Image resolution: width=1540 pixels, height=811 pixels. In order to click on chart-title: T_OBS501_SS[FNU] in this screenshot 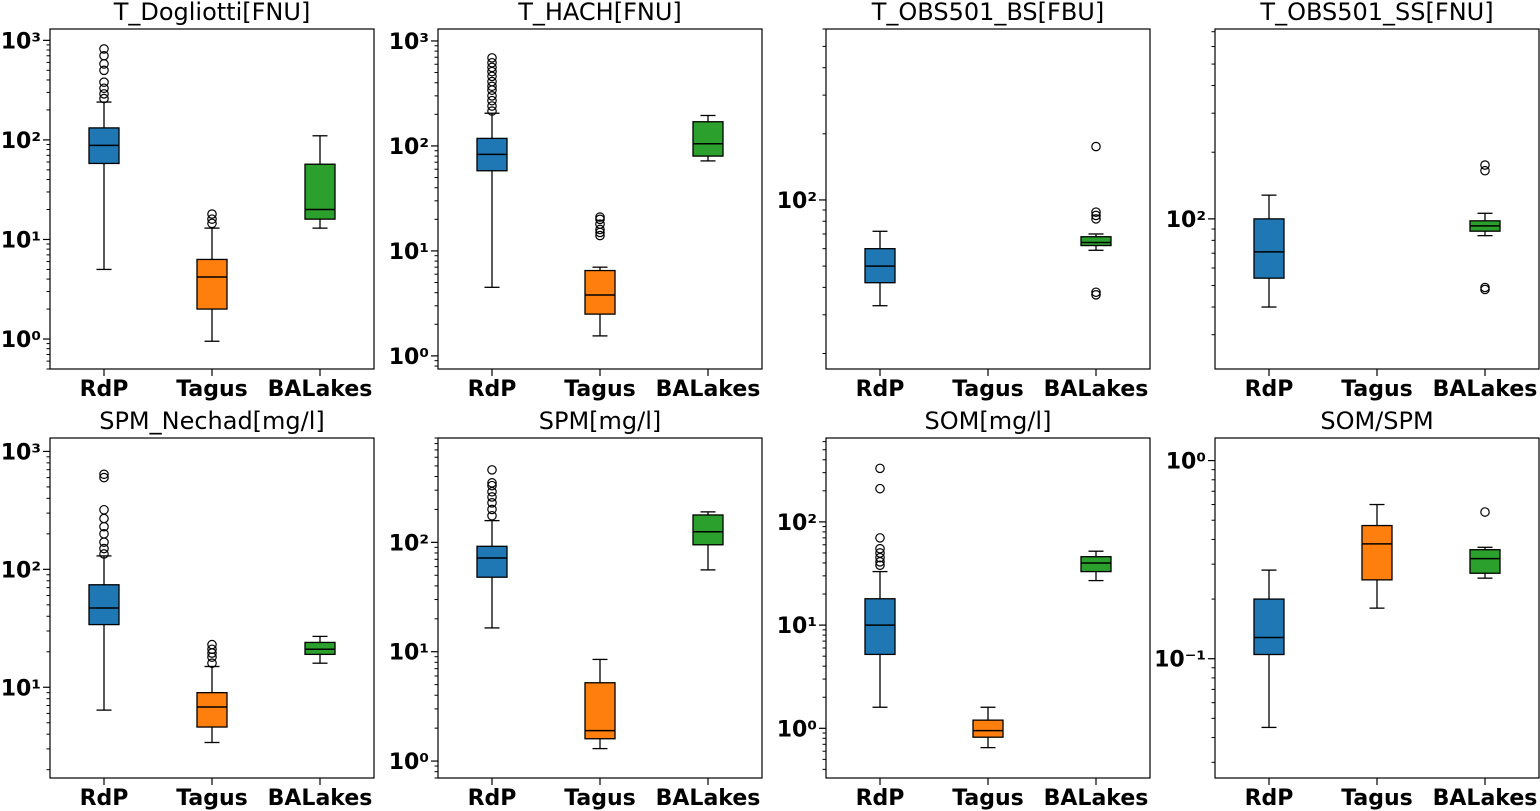, I will do `click(1376, 13)`.